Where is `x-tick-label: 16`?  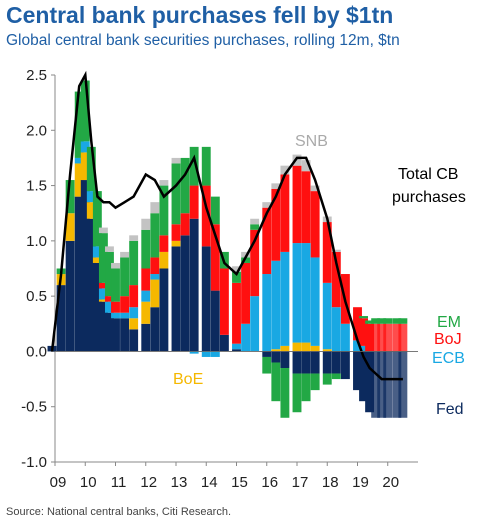 x-tick-label: 16 is located at coordinates (269, 482).